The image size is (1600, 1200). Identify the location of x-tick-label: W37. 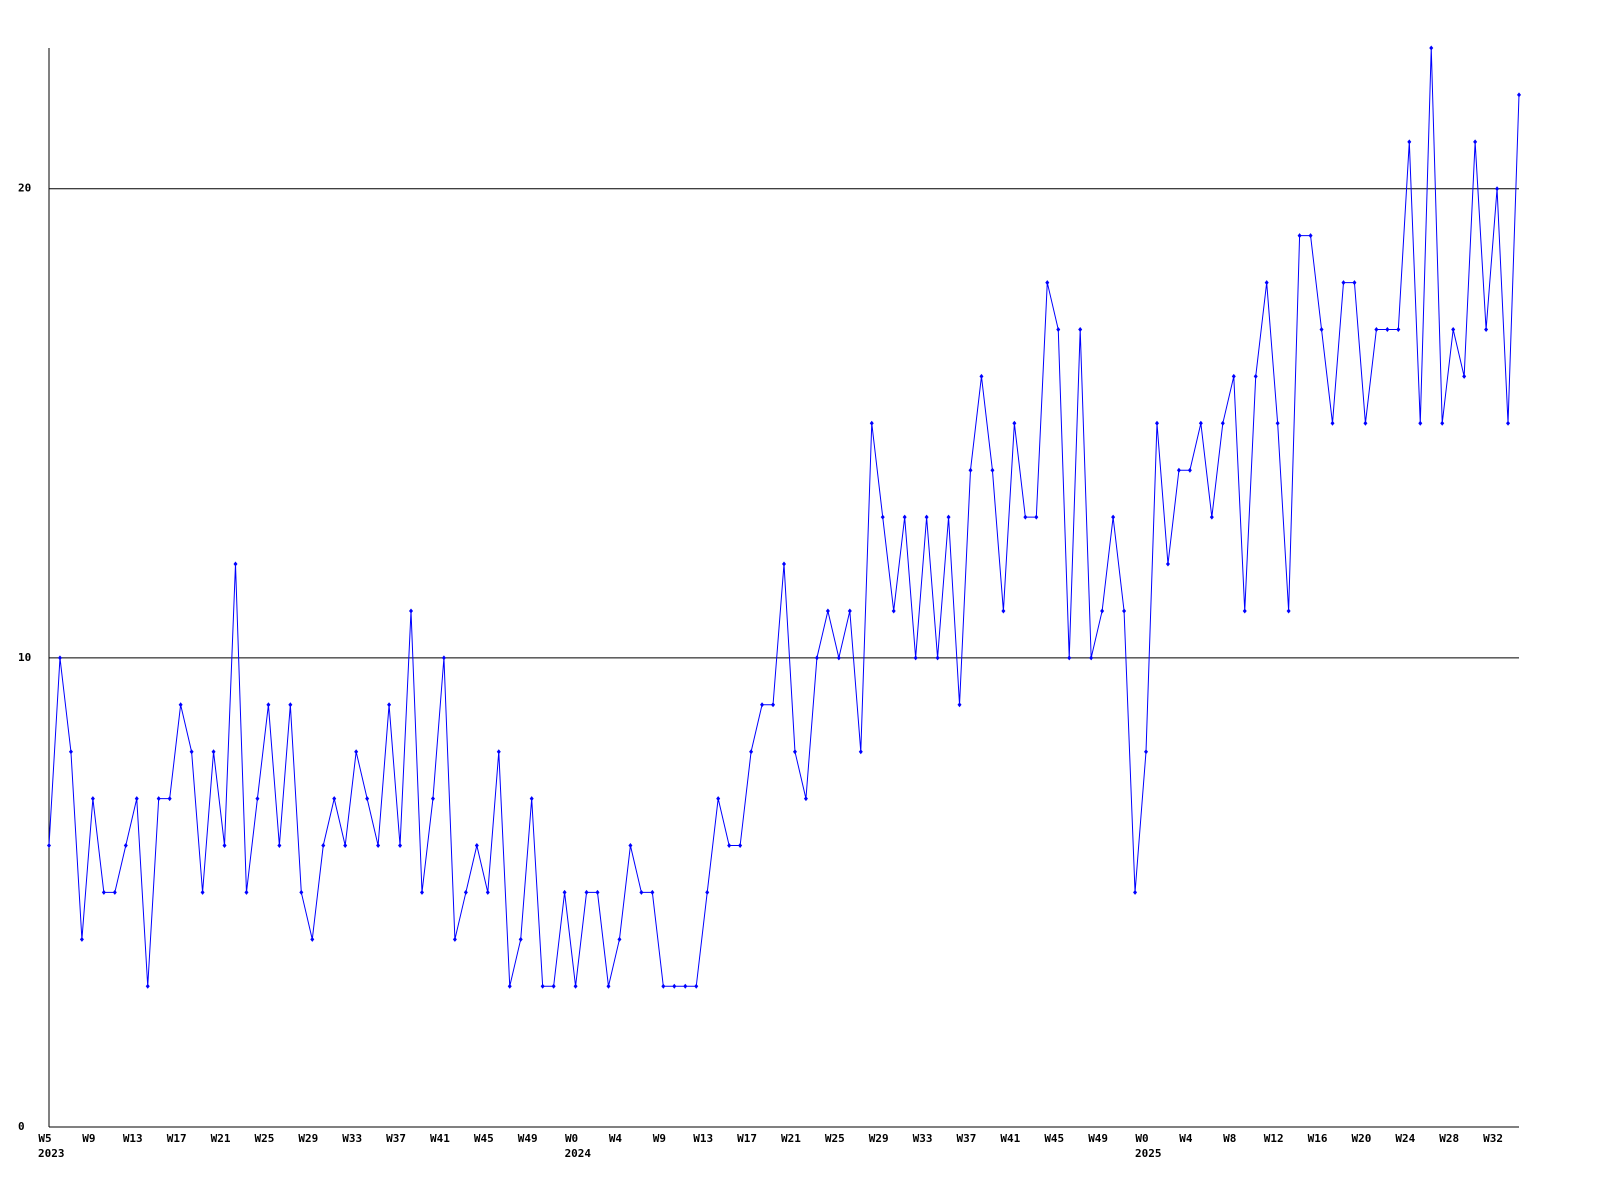
(967, 1138).